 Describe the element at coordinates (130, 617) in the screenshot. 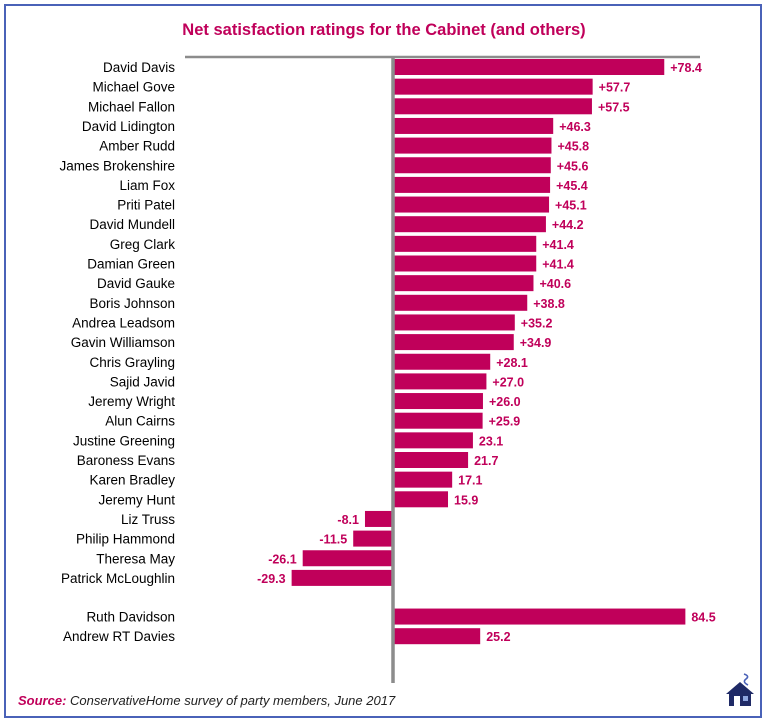

I see `category-label: Ruth Davidson` at that location.